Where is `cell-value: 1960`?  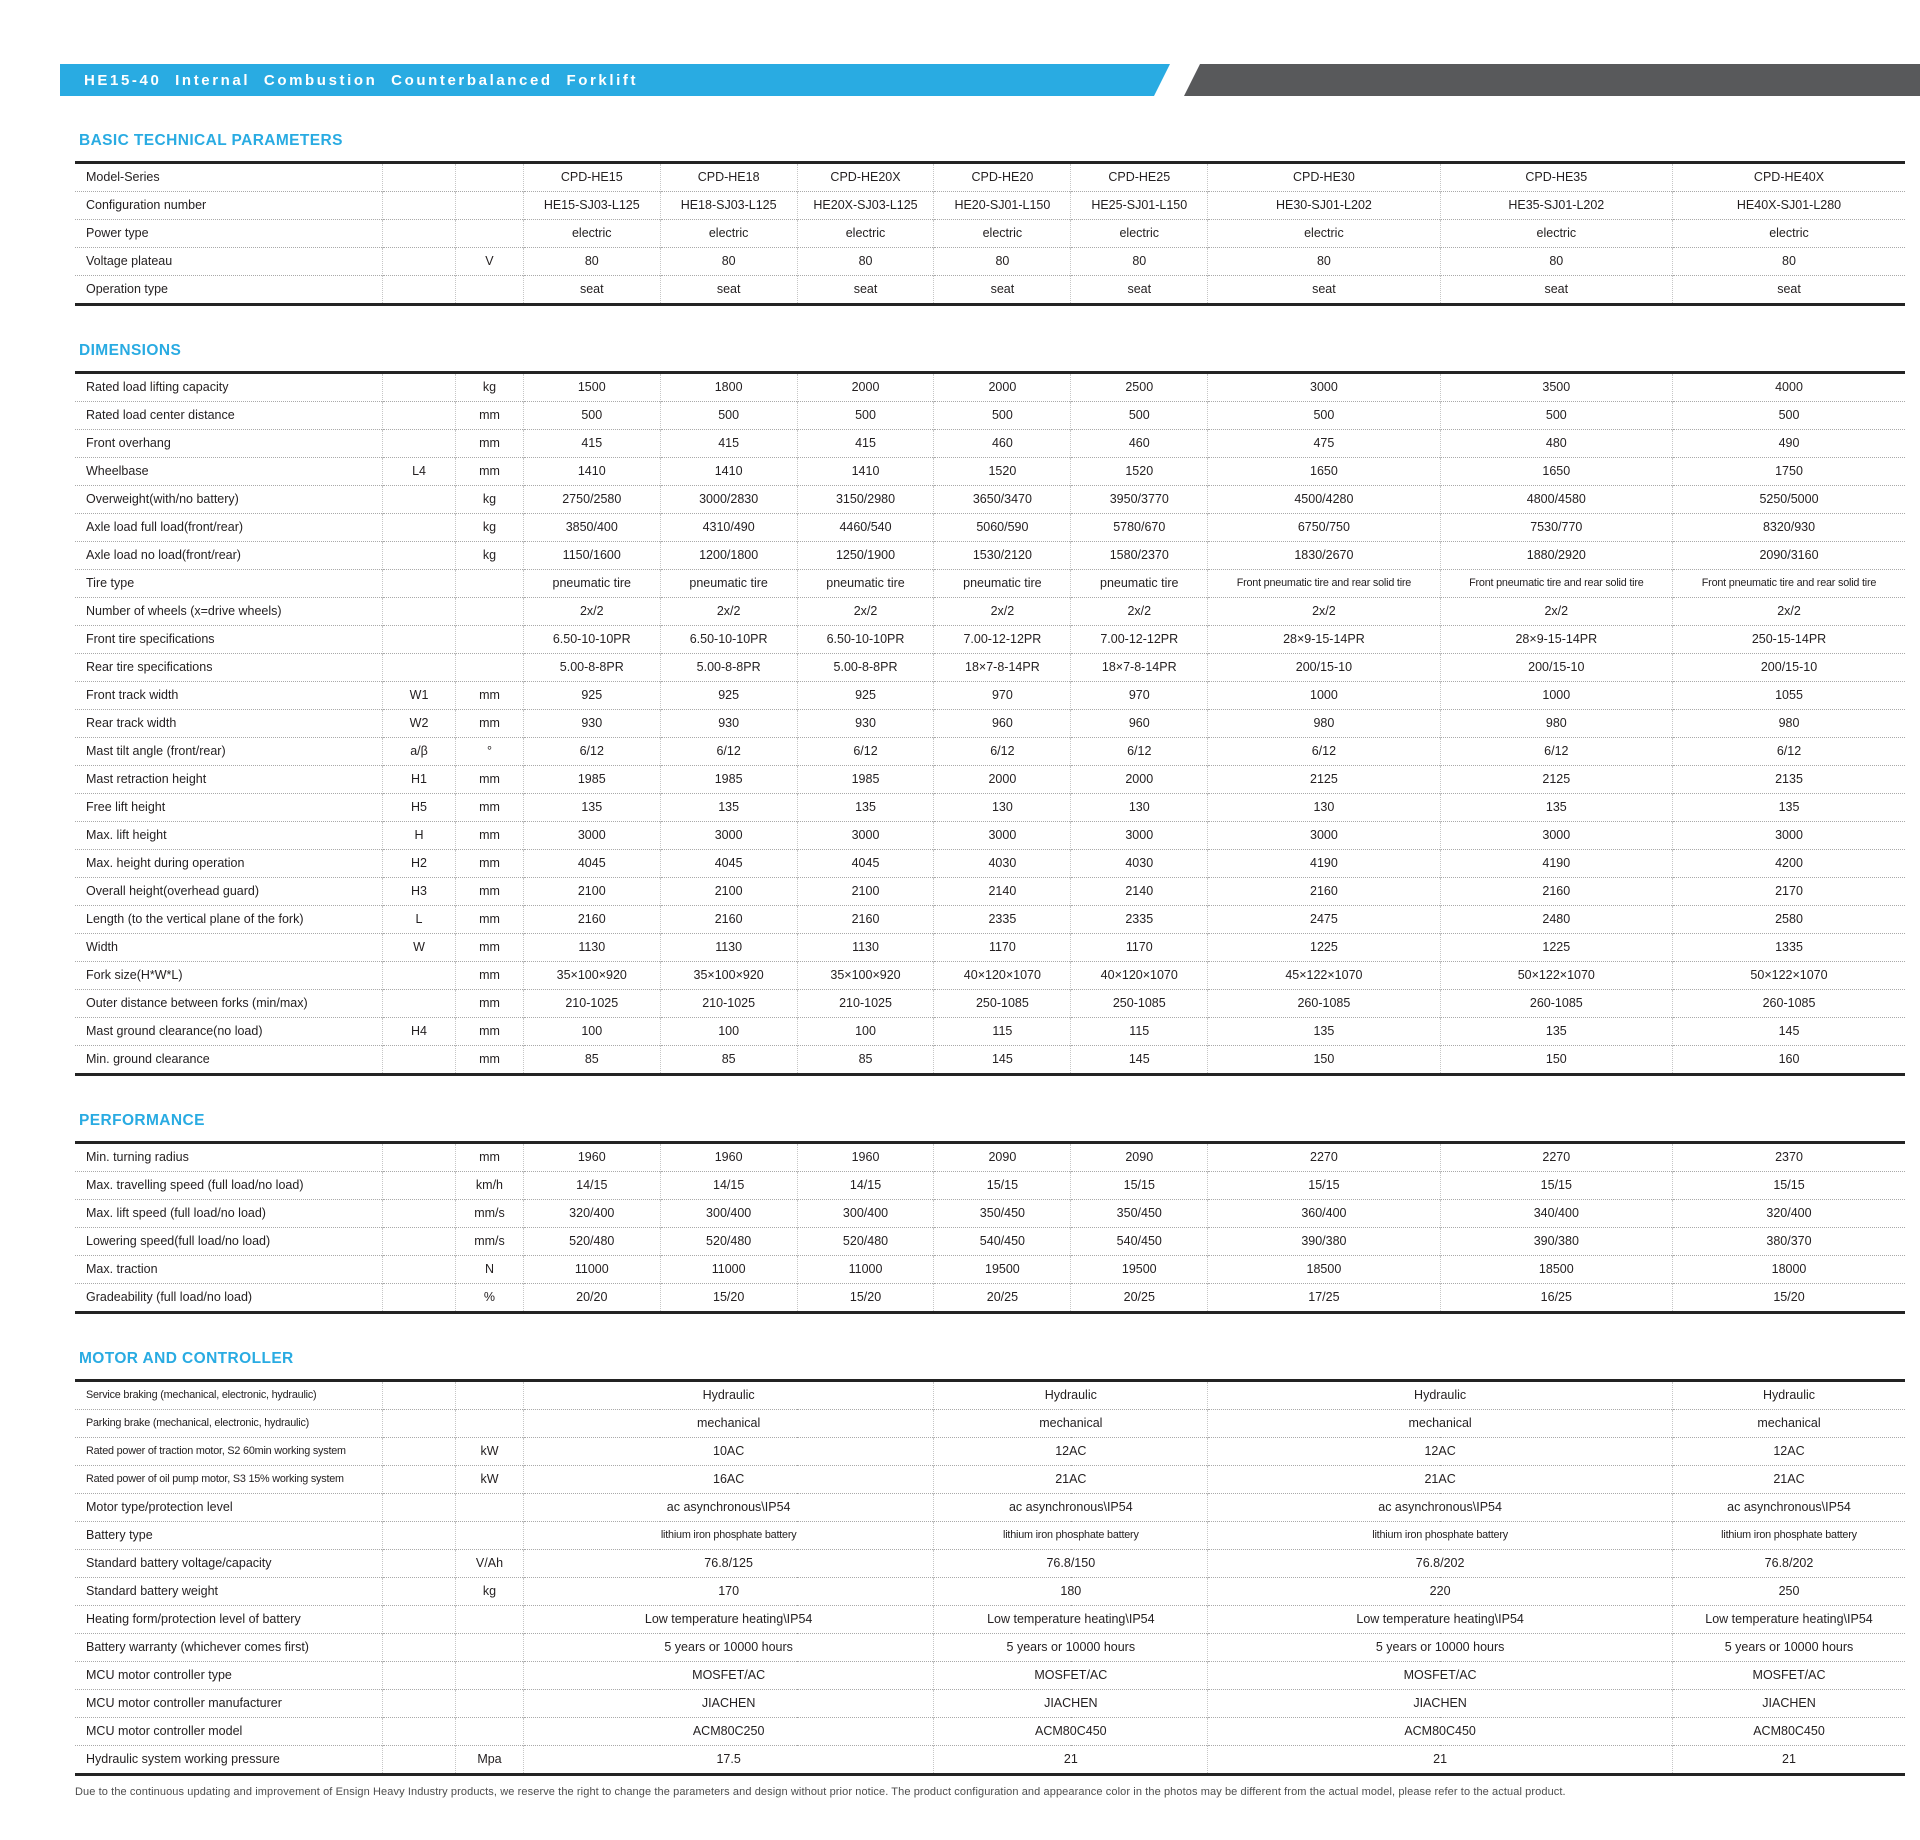 cell-value: 1960 is located at coordinates (591, 1157).